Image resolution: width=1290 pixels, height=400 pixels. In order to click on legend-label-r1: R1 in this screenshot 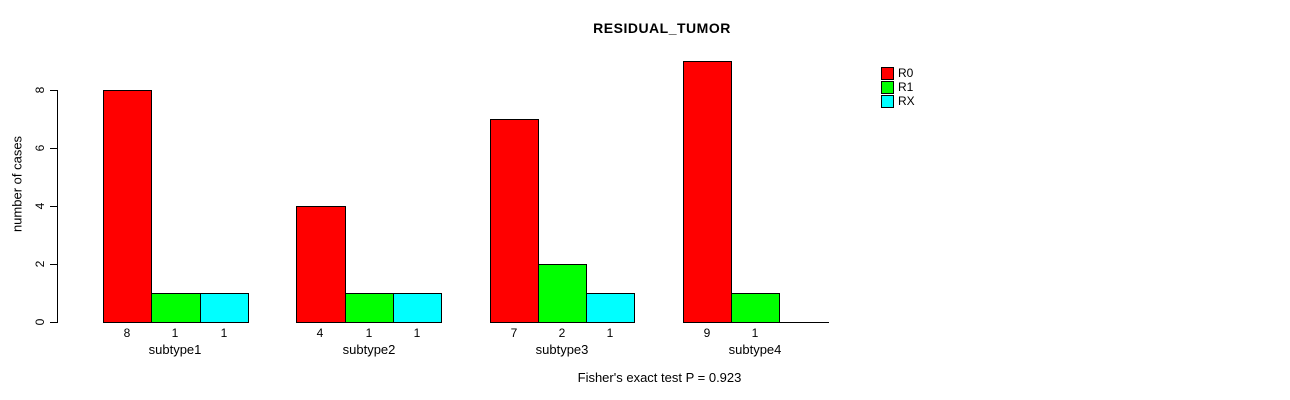, I will do `click(906, 86)`.